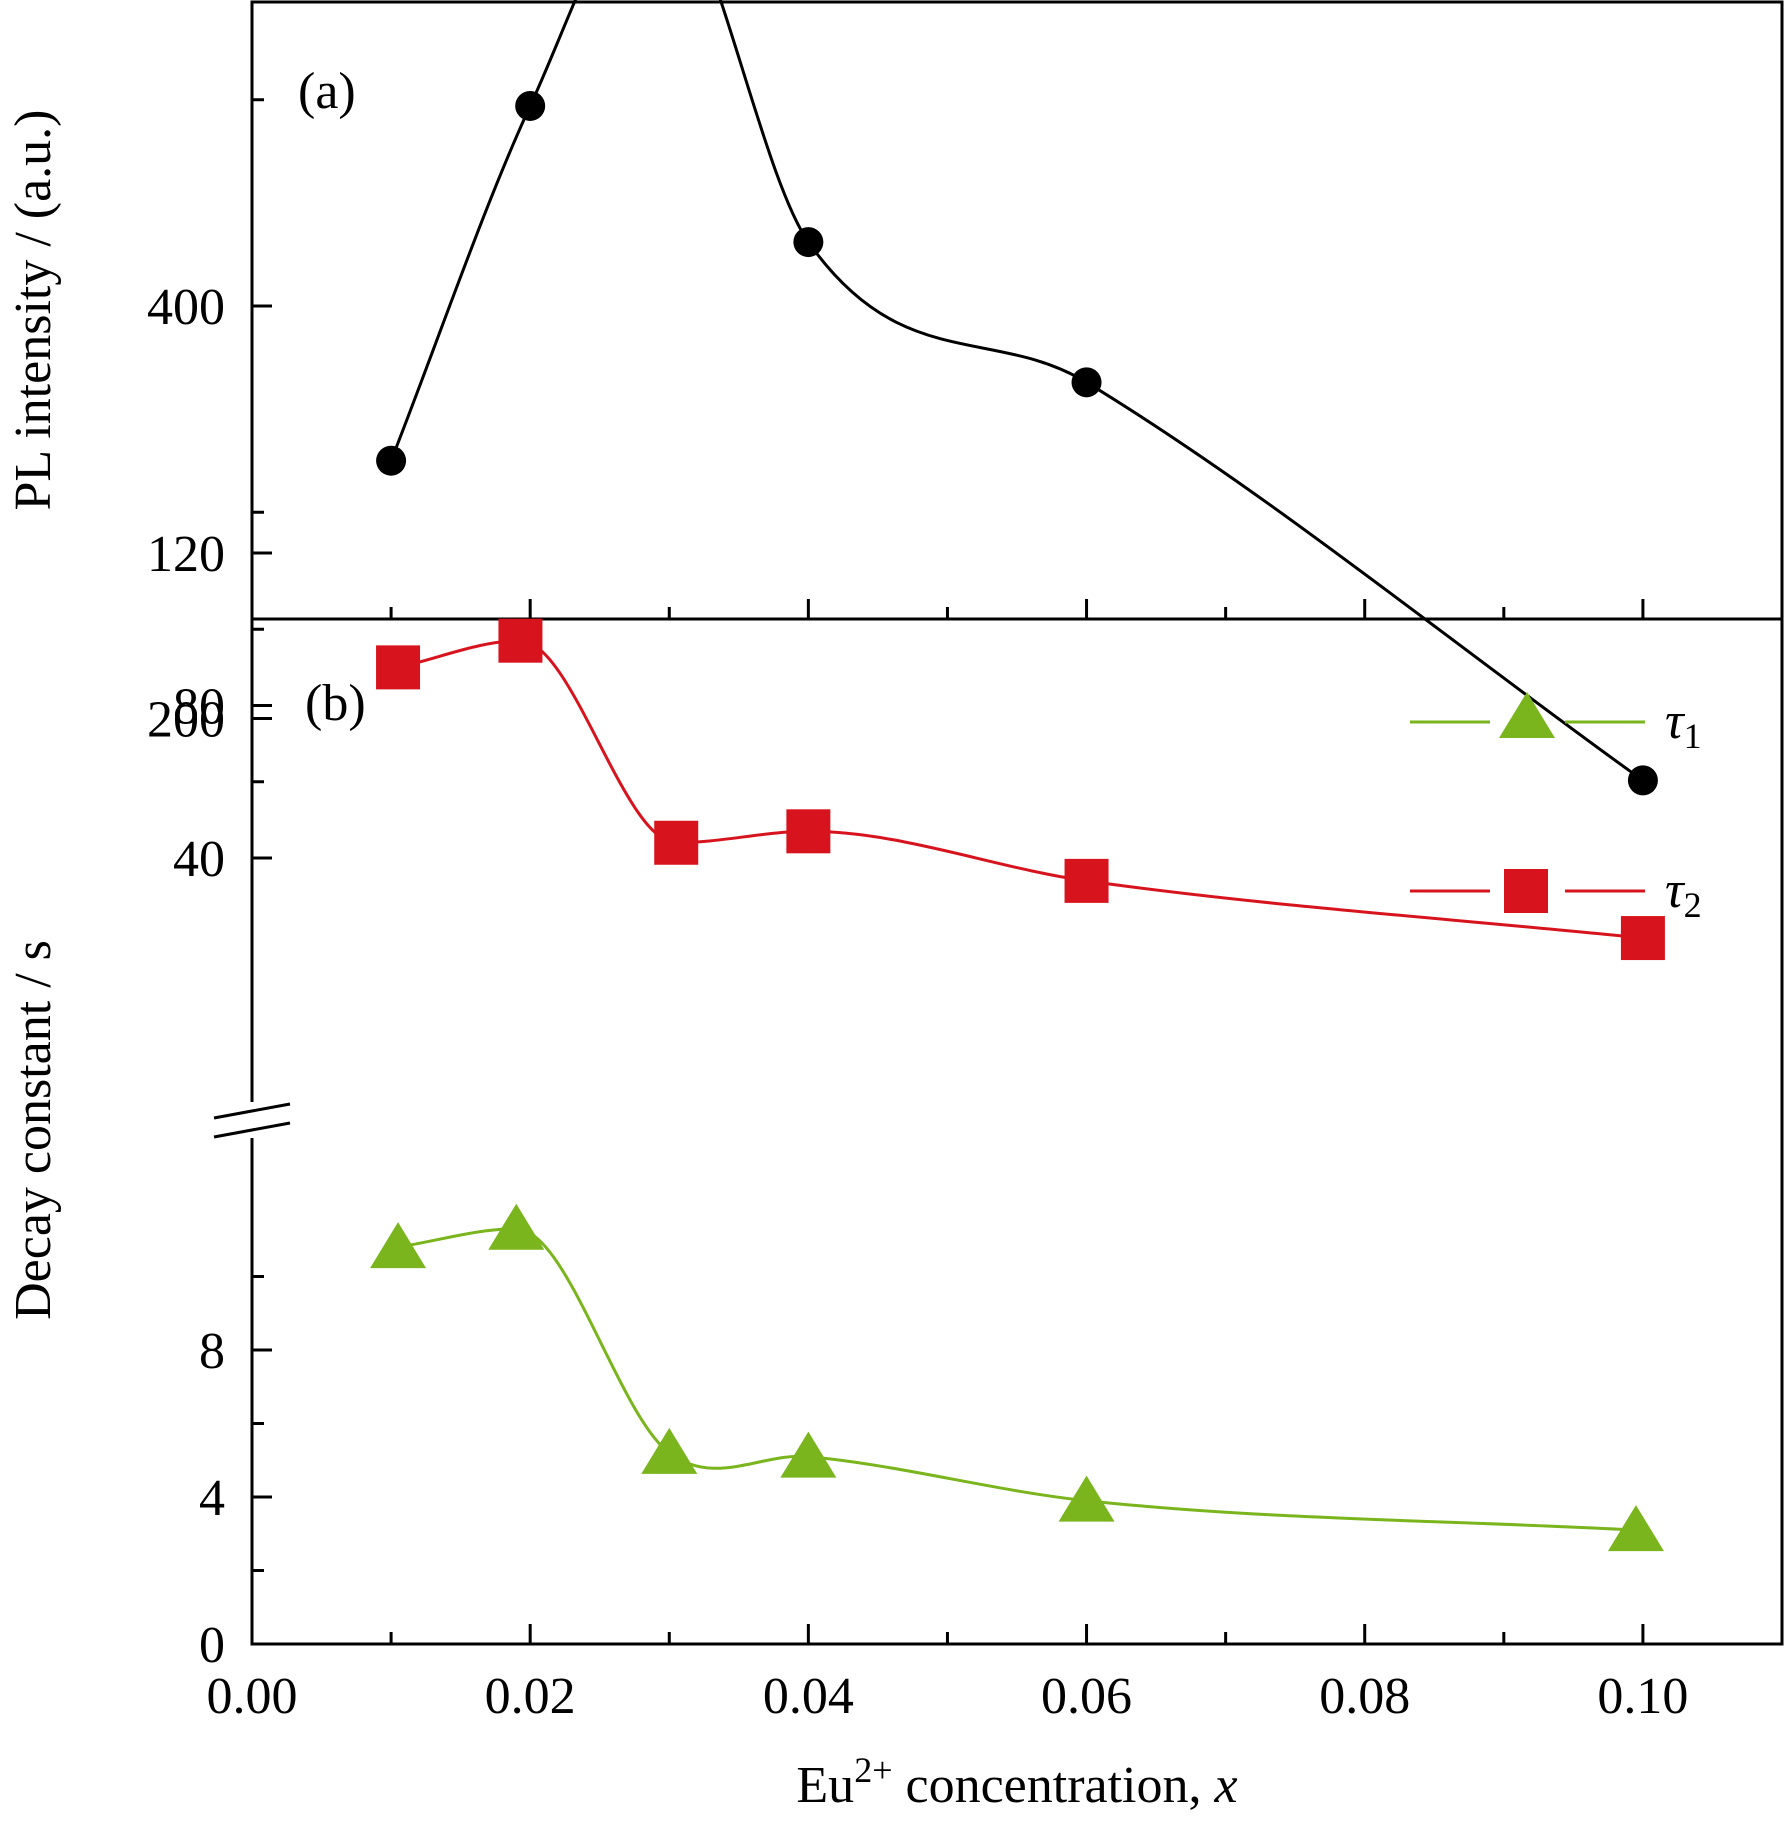 The image size is (1790, 1821). What do you see at coordinates (186, 554) in the screenshot?
I see `panel-b-upper-y-tick-label: 120` at bounding box center [186, 554].